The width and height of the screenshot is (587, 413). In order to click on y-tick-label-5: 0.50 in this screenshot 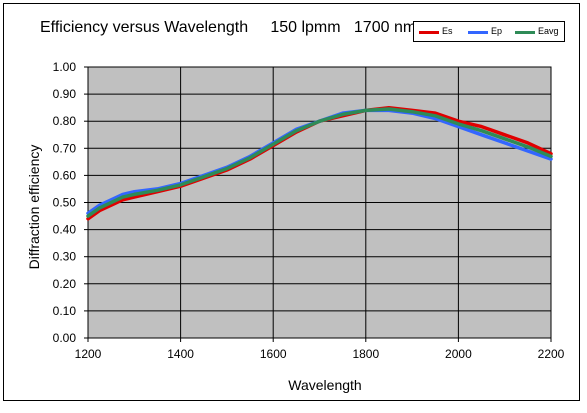, I will do `click(65, 203)`.